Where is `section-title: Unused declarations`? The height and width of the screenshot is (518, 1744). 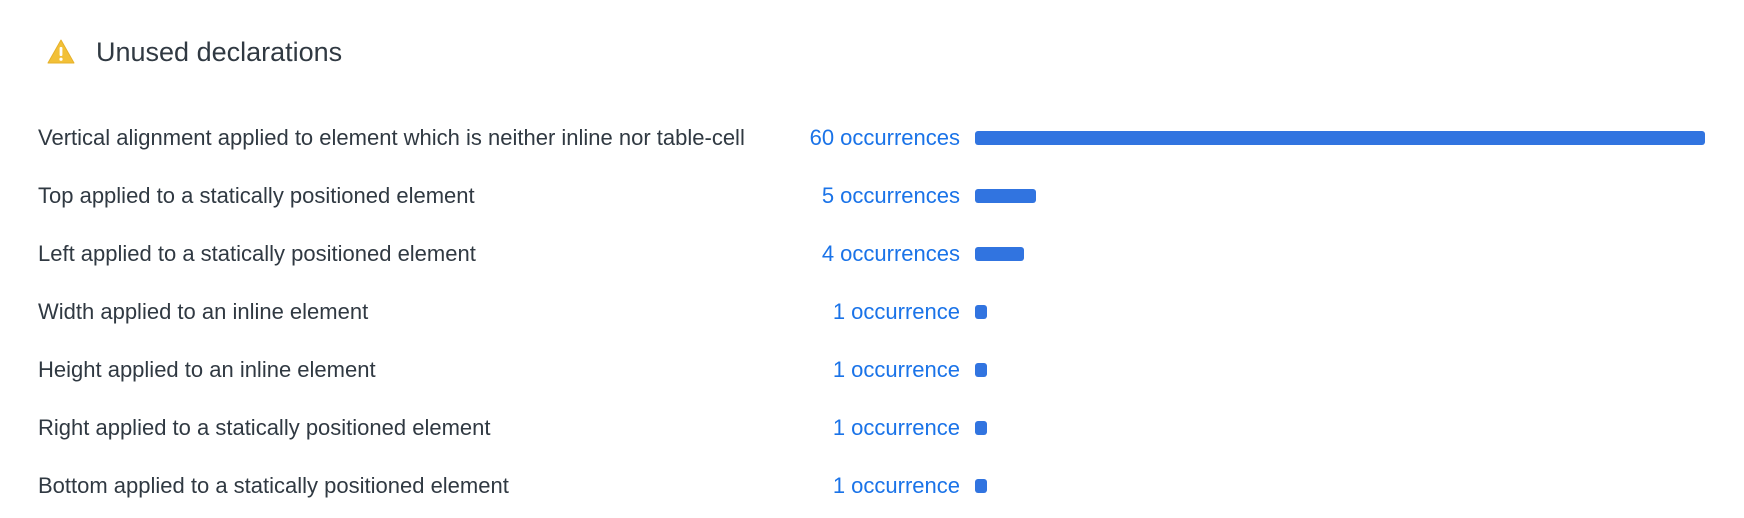 section-title: Unused declarations is located at coordinates (219, 52).